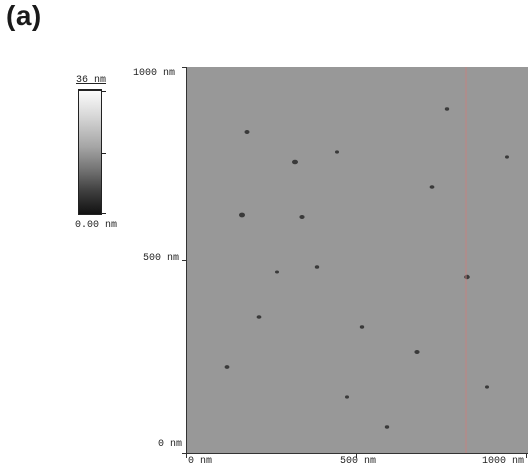 Image resolution: width=528 pixels, height=476 pixels. What do you see at coordinates (92, 152) in the screenshot?
I see `color-scale-bar` at bounding box center [92, 152].